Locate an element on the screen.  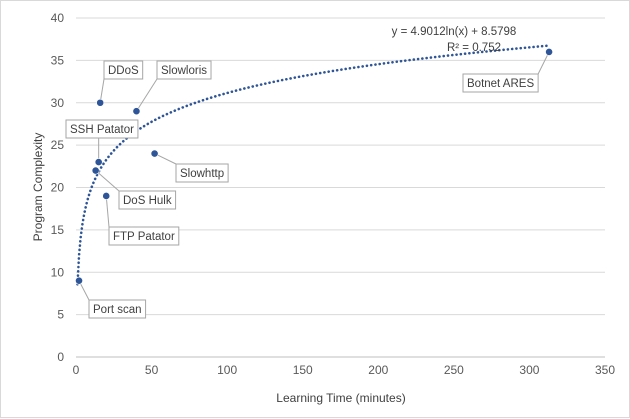
data-label-text: Slowloris is located at coordinates (184, 71).